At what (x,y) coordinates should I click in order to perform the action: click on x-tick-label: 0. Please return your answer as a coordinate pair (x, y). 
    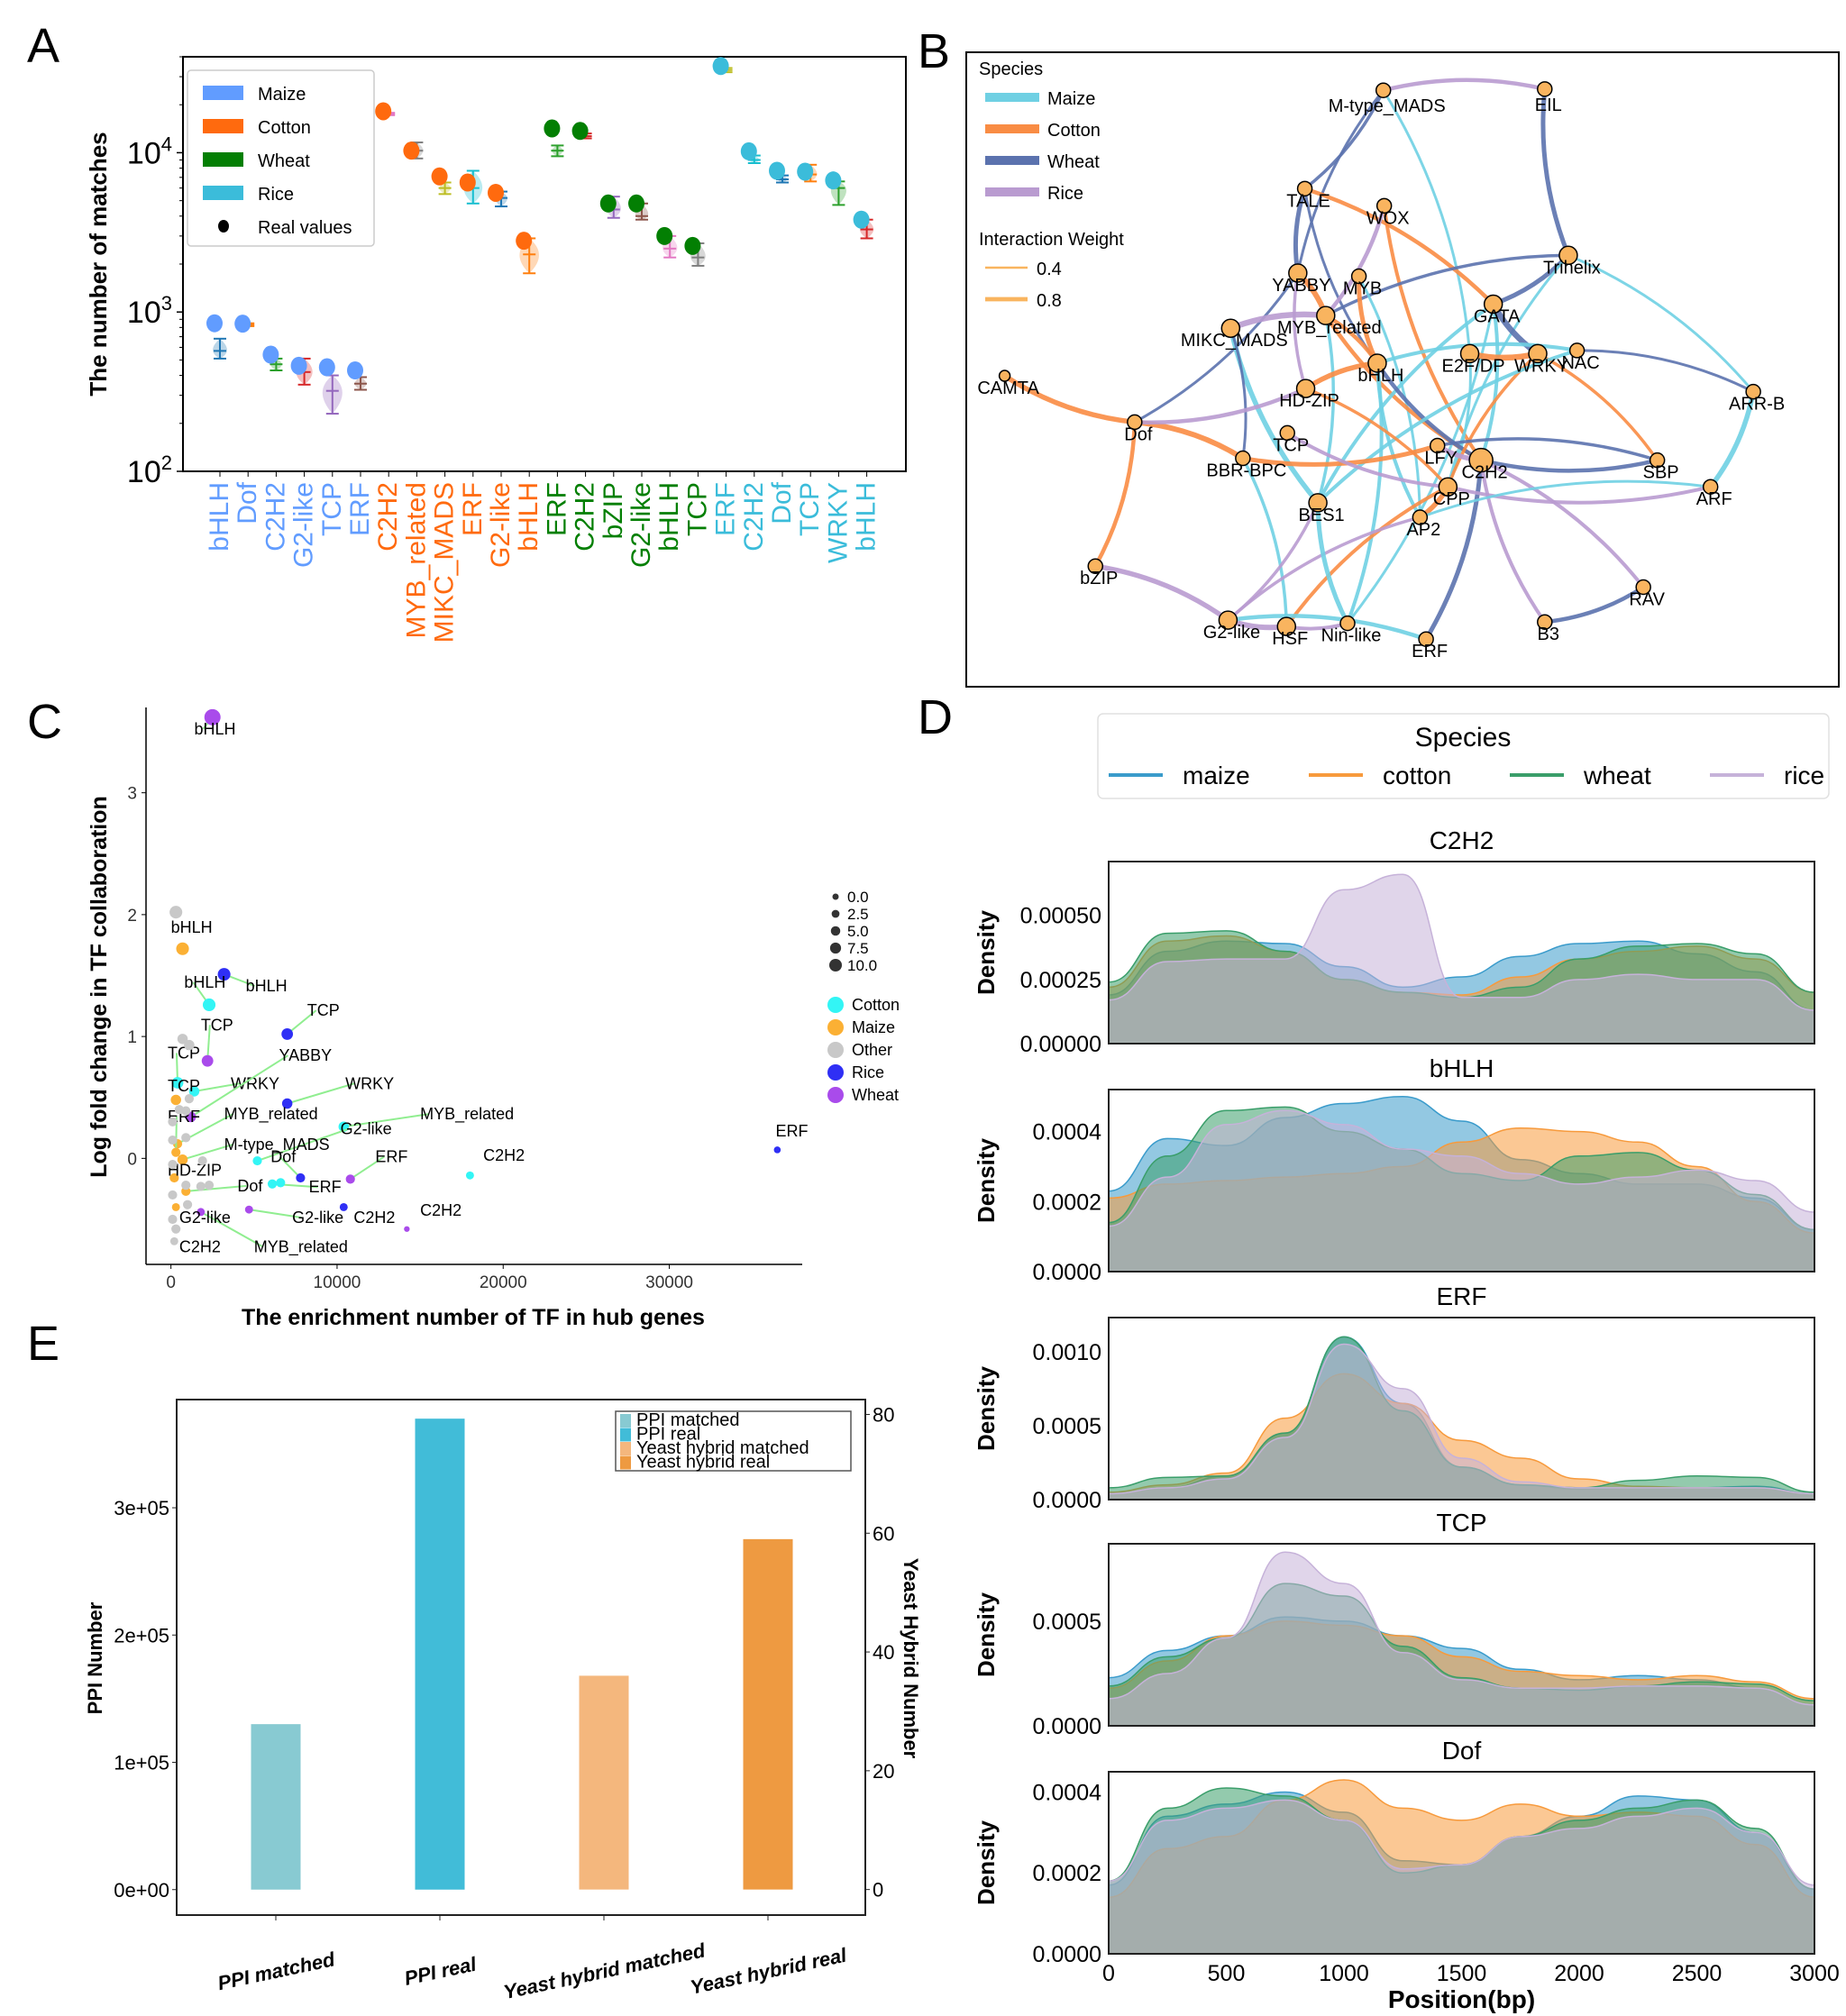
    Looking at the image, I should click on (171, 1282).